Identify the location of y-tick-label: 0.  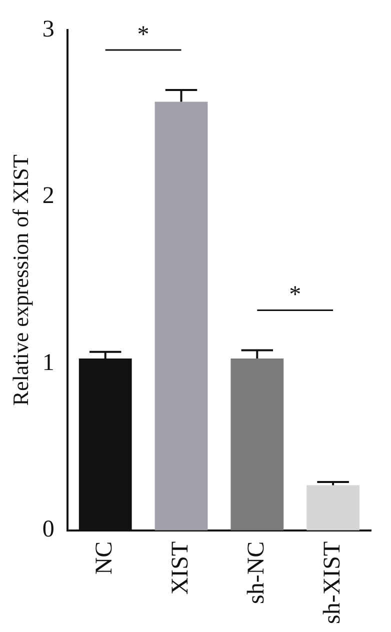
(48, 529).